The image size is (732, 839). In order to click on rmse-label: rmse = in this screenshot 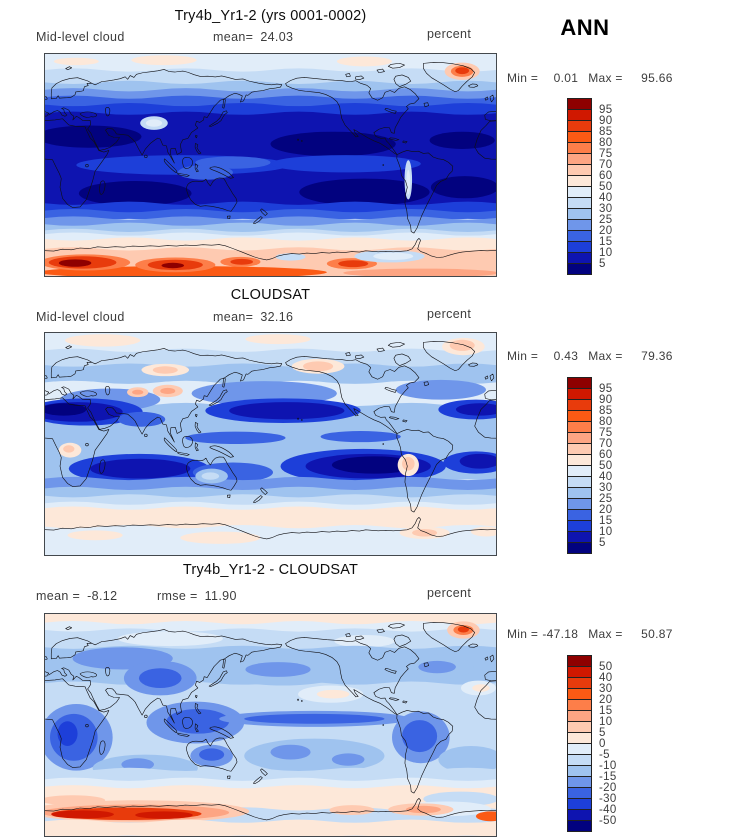, I will do `click(177, 596)`.